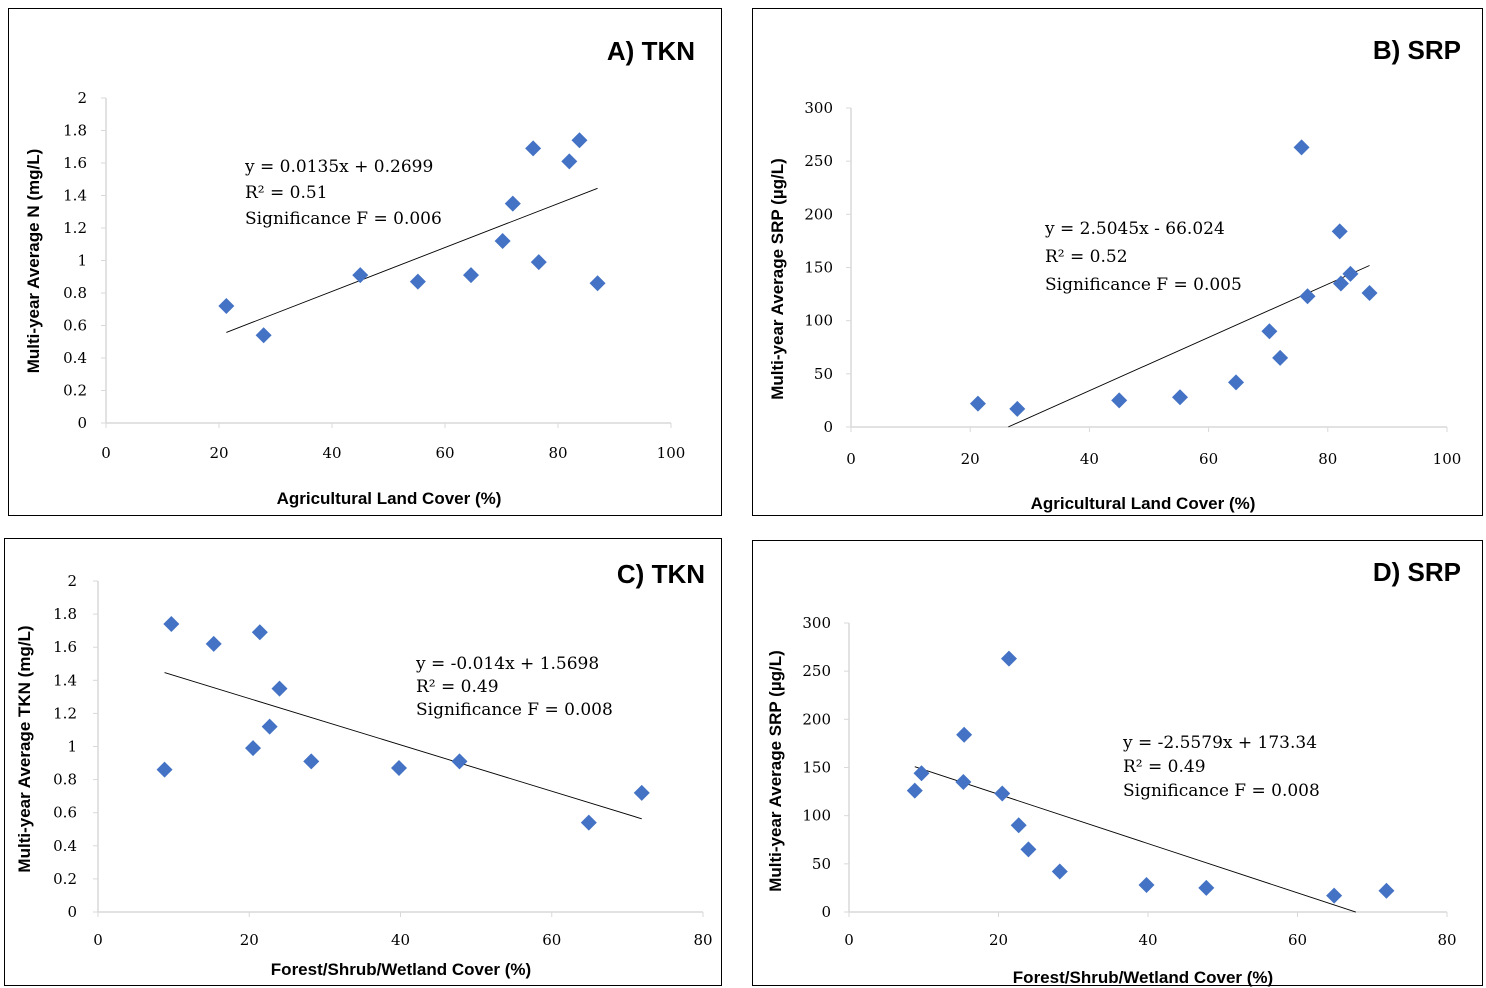 The width and height of the screenshot is (1486, 988). What do you see at coordinates (75, 326) in the screenshot?
I see `y-tick-label: 0.6` at bounding box center [75, 326].